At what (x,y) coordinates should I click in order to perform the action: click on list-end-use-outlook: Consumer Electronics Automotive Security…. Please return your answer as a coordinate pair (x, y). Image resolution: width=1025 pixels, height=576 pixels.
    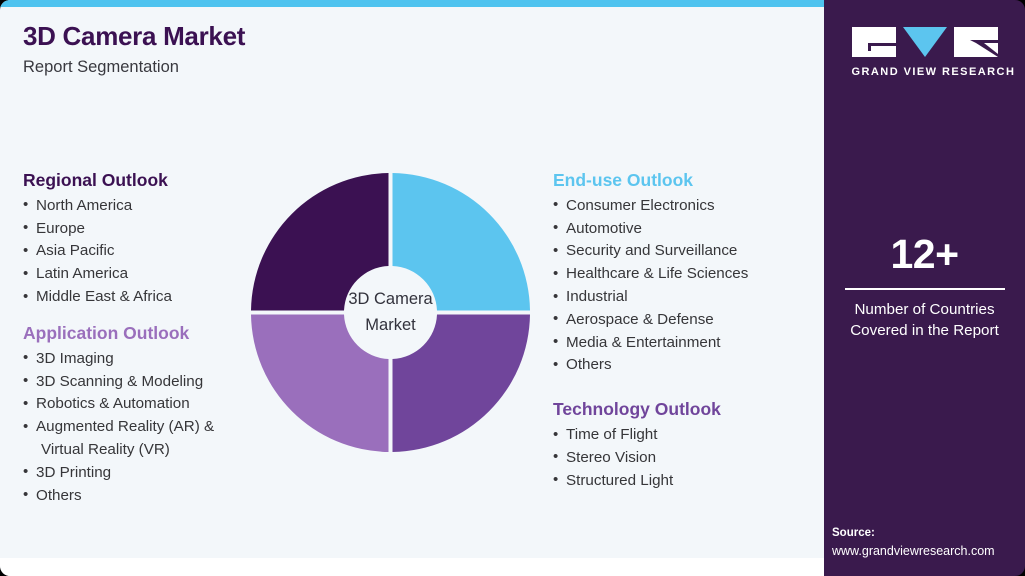
    Looking at the image, I should click on (684, 285).